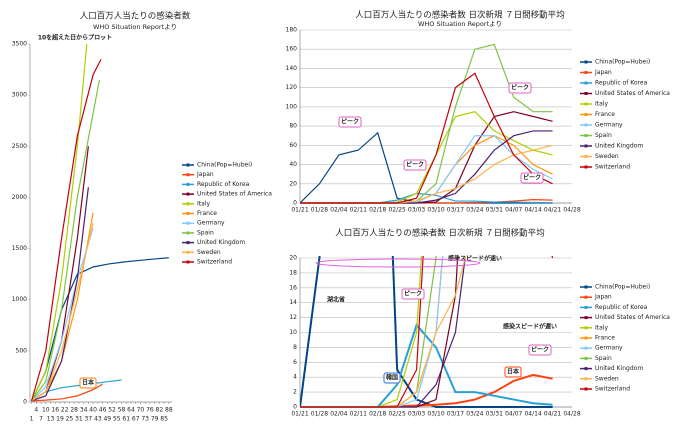  What do you see at coordinates (319, 210) in the screenshot?
I see `x-tick-label: 01/28` at bounding box center [319, 210].